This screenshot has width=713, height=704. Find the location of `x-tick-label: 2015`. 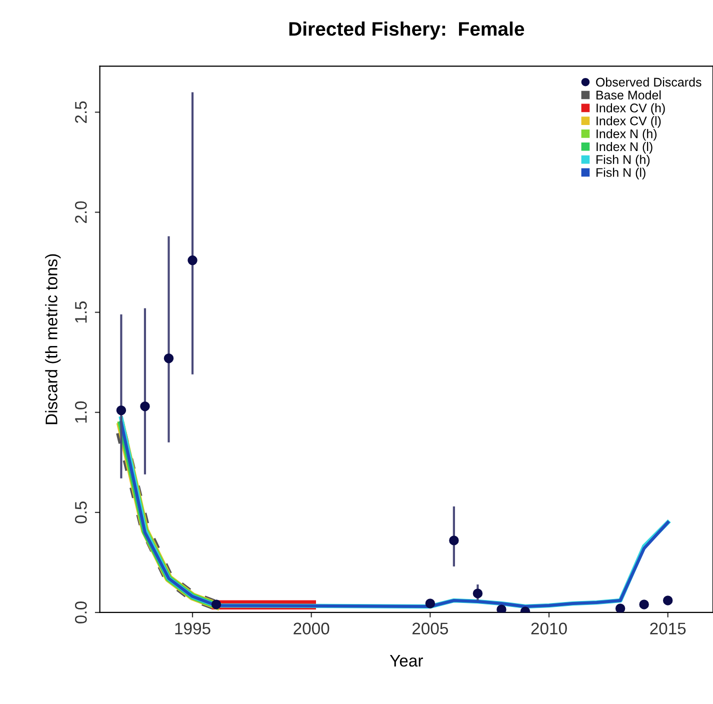

x-tick-label: 2015 is located at coordinates (668, 628).